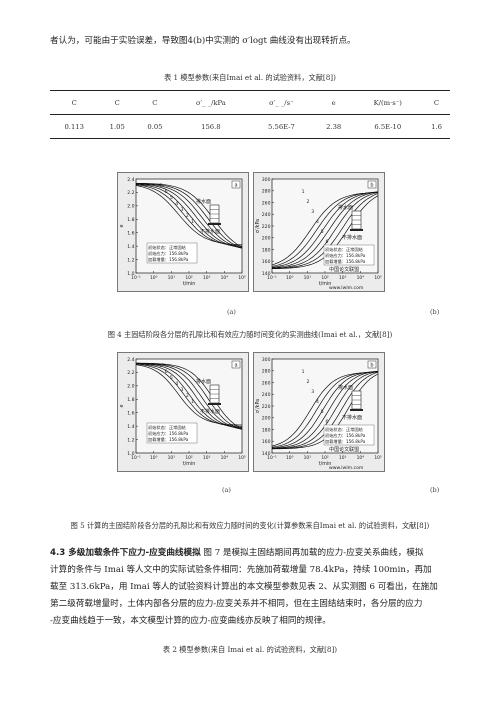  Describe the element at coordinates (371, 366) in the screenshot. I see `panel-tag: b` at that location.